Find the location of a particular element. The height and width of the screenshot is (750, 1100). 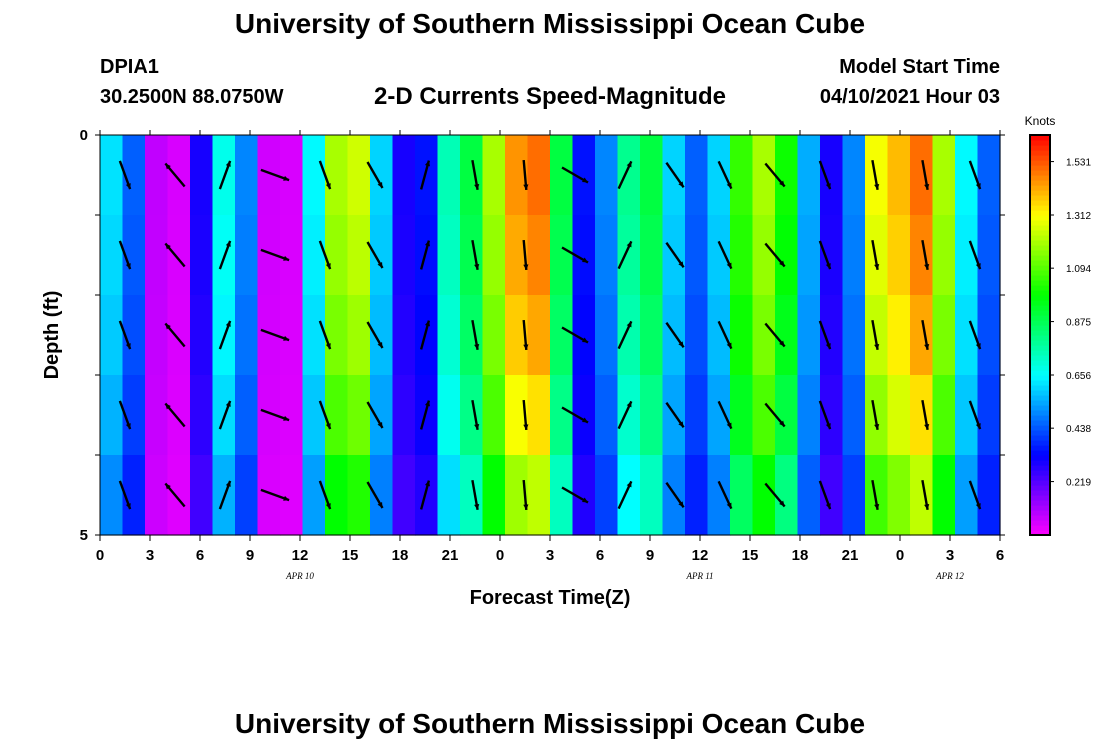

x-tick-label: 9 is located at coordinates (650, 555).